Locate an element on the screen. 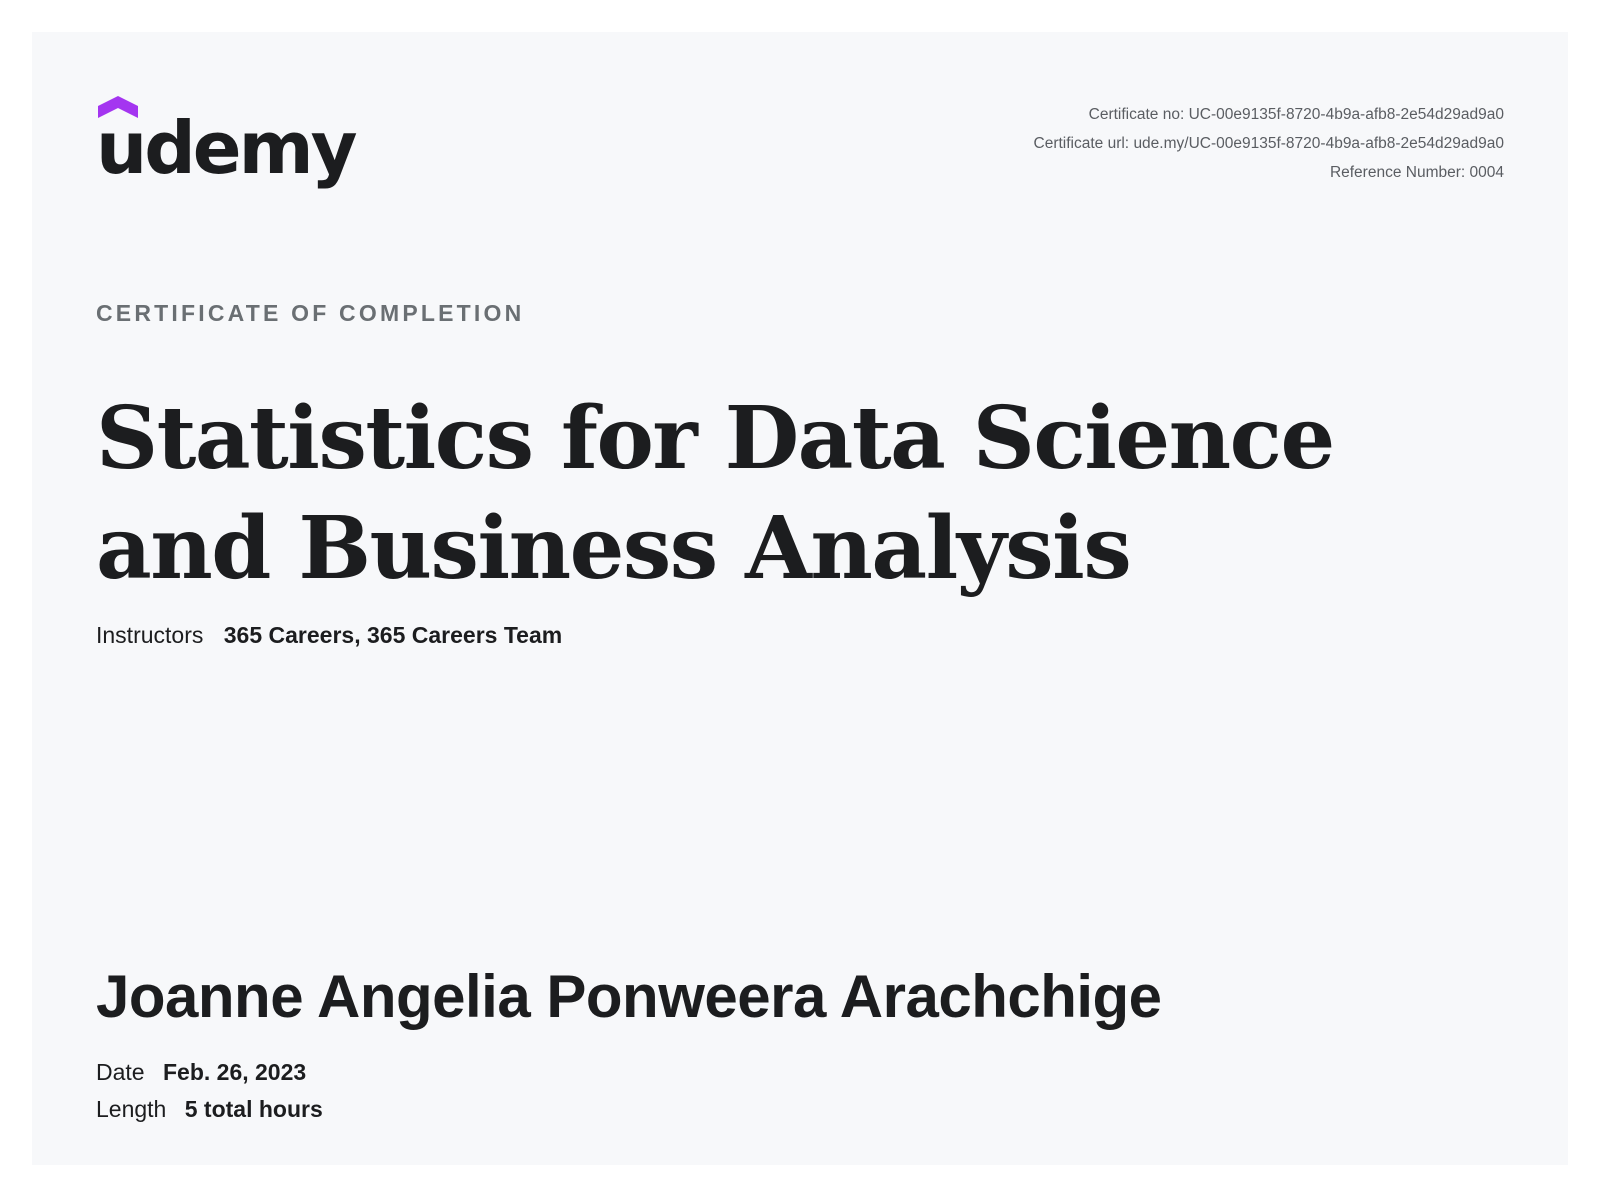  date-value: Feb. 26, 2023 is located at coordinates (234, 1072).